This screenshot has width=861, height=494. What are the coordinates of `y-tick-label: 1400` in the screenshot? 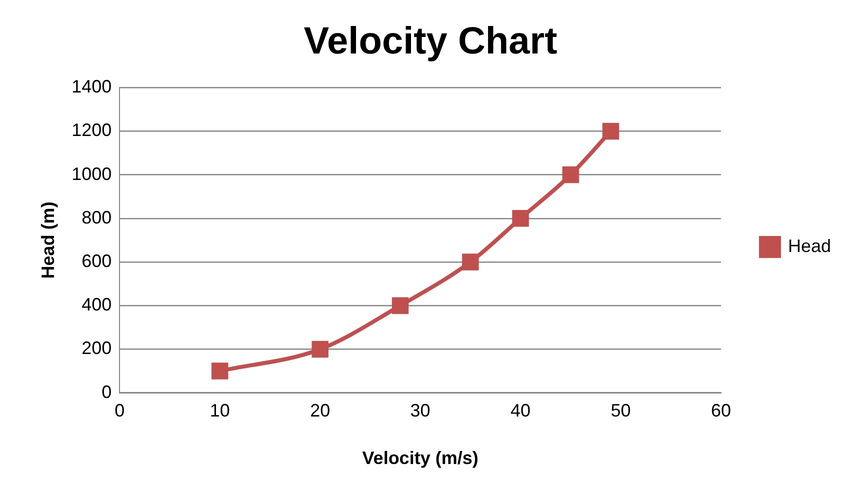 It's located at (92, 86).